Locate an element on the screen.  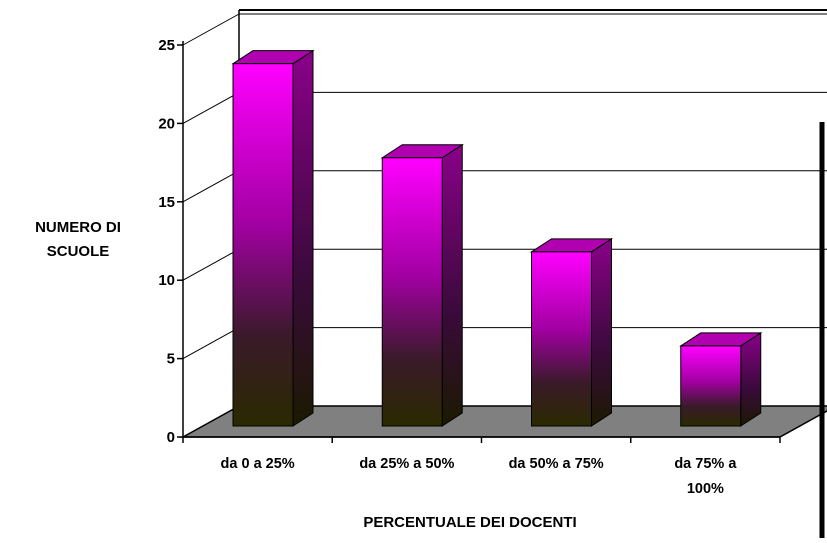
y-tick-label: 5 is located at coordinates (171, 359).